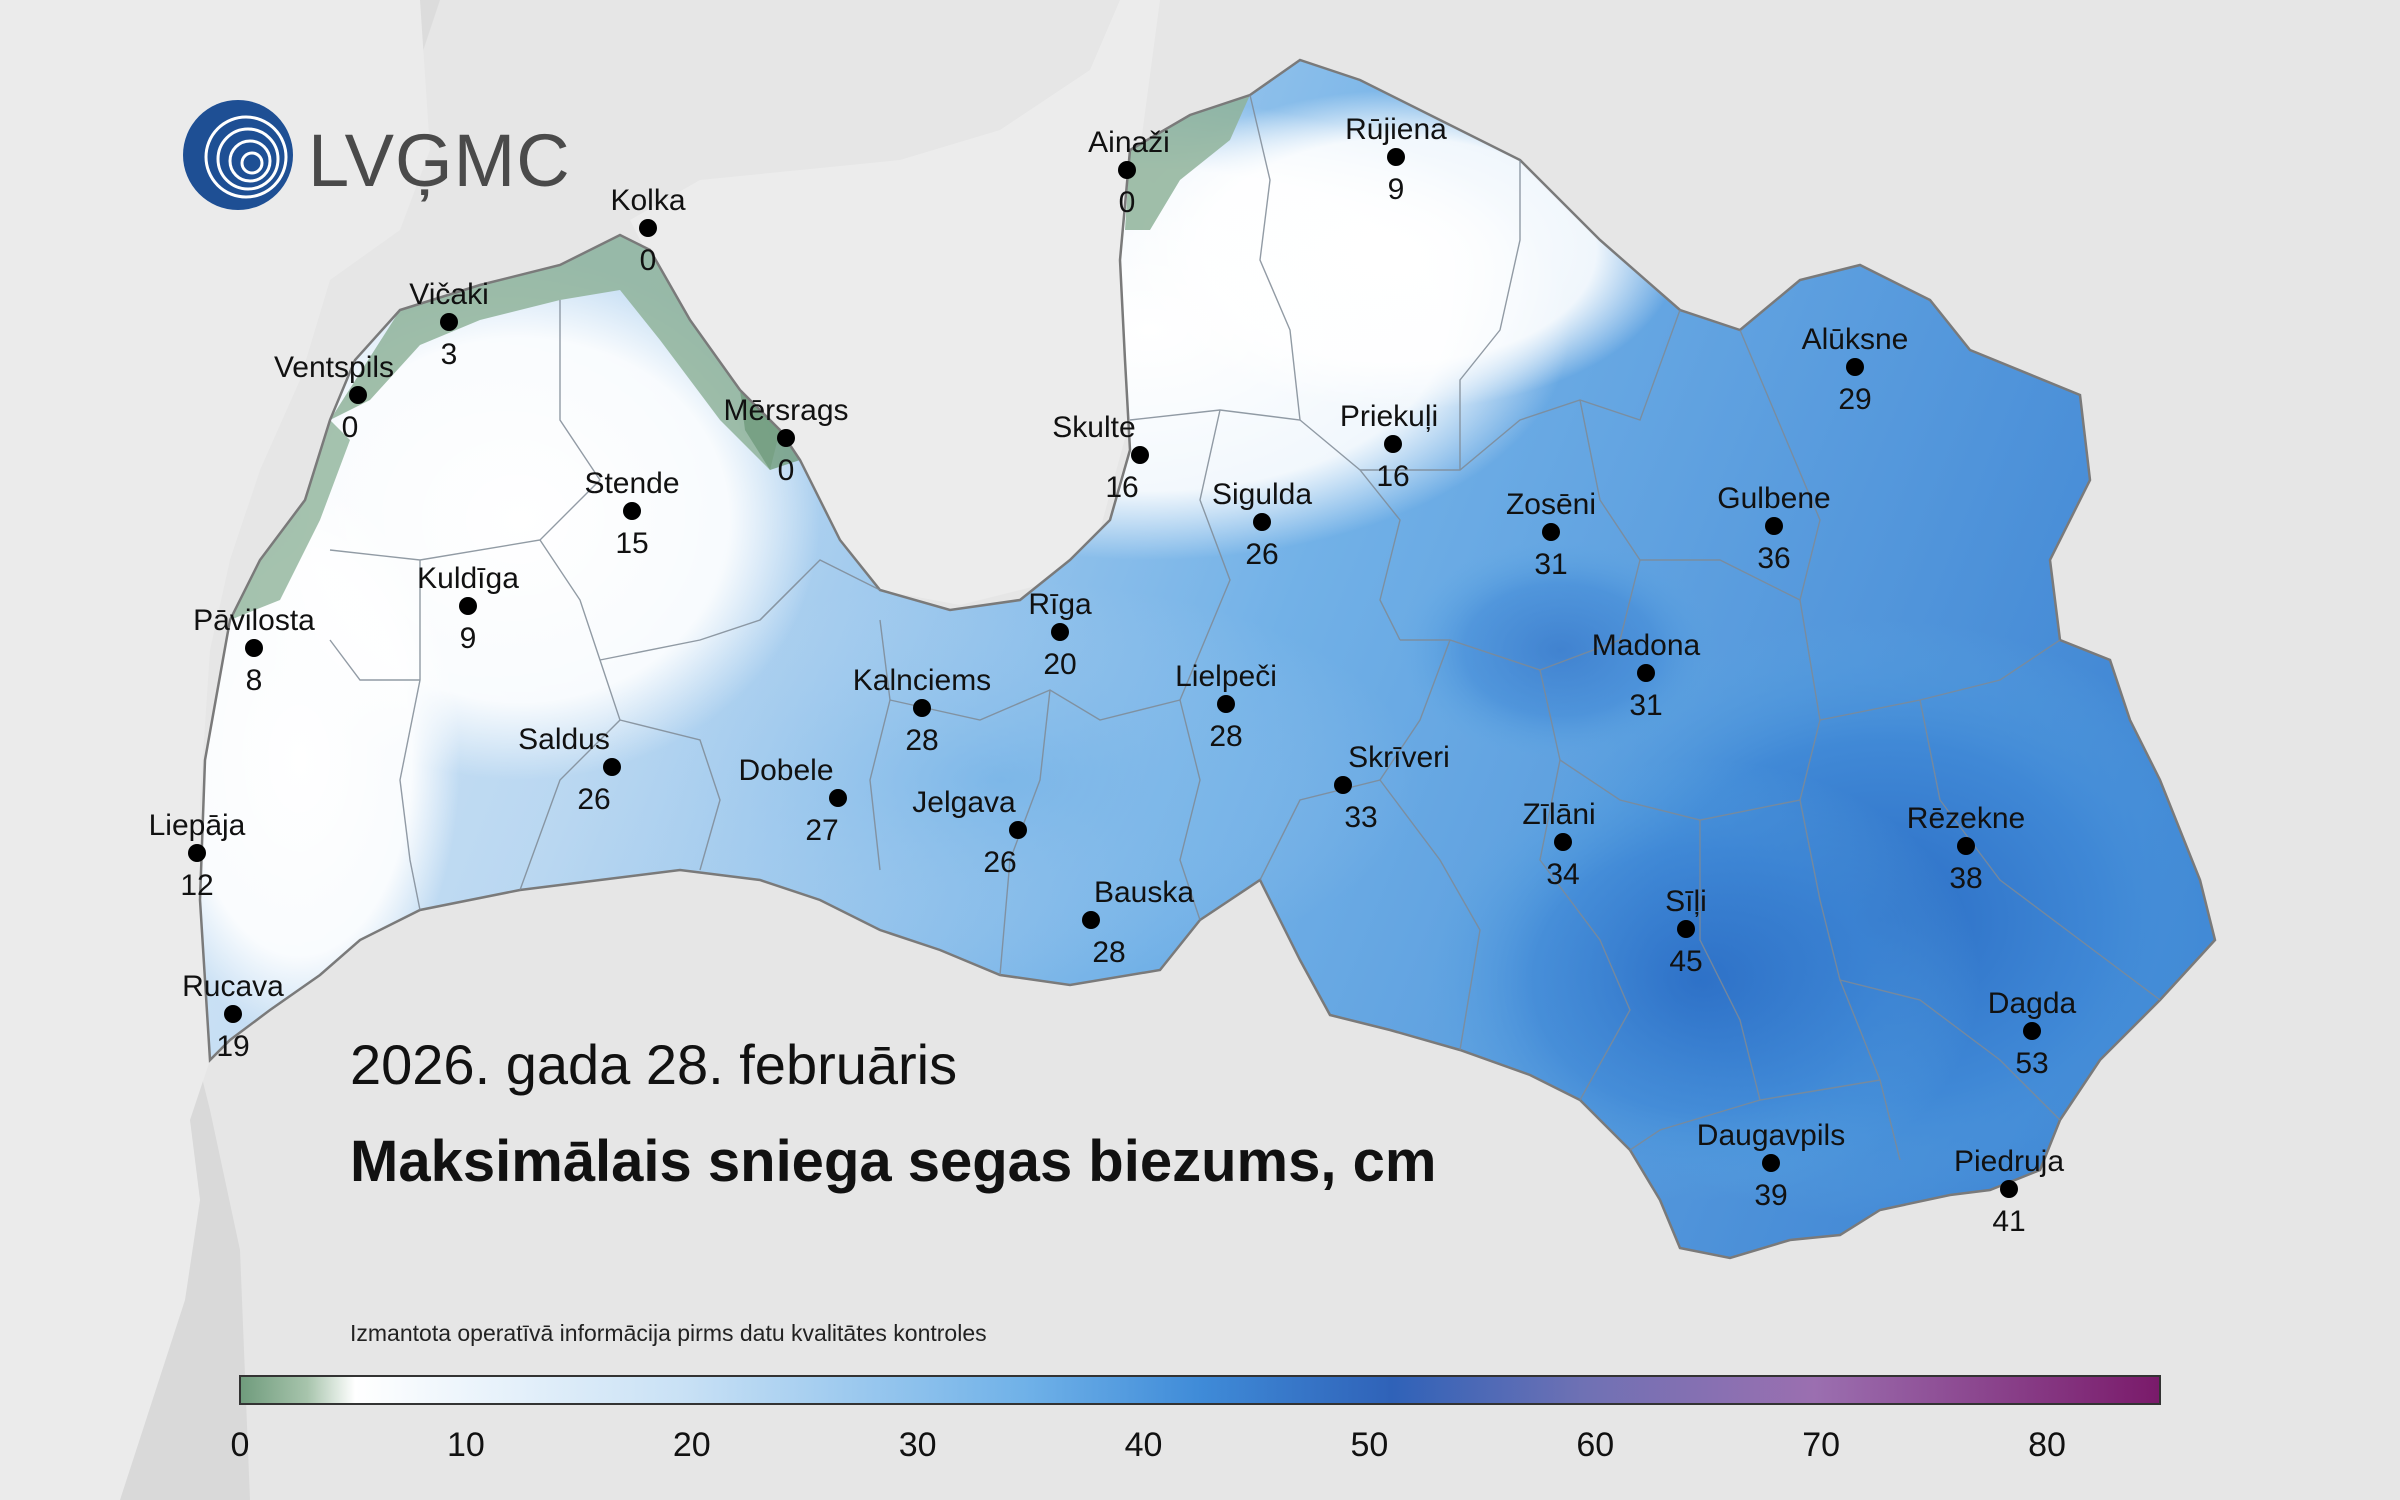  I want to click on station-value: 19, so click(232, 1046).